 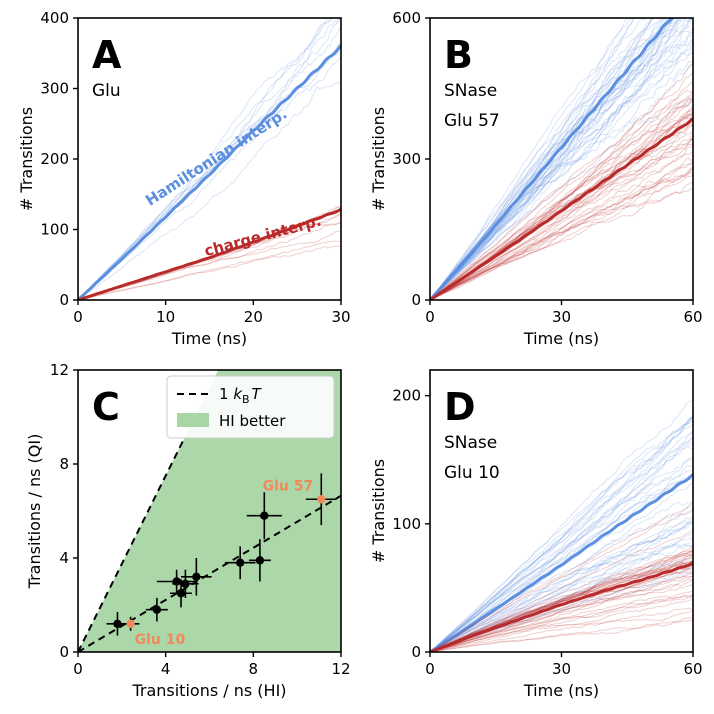 I want to click on y-tick-label: 4, so click(x=64, y=558).